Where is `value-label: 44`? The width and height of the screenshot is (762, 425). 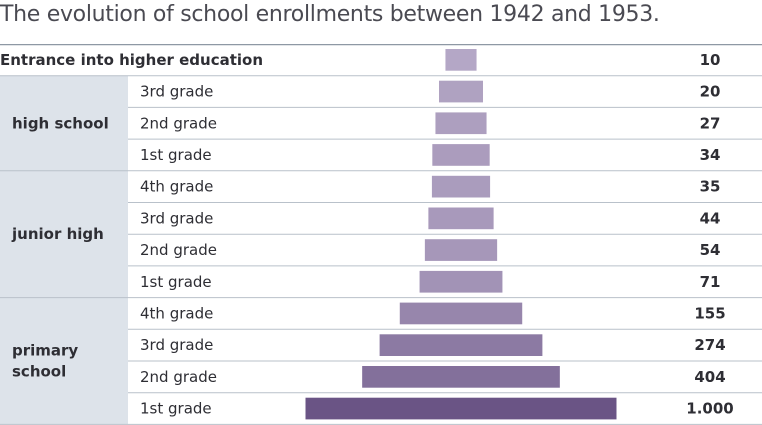
value-label: 44 is located at coordinates (710, 218).